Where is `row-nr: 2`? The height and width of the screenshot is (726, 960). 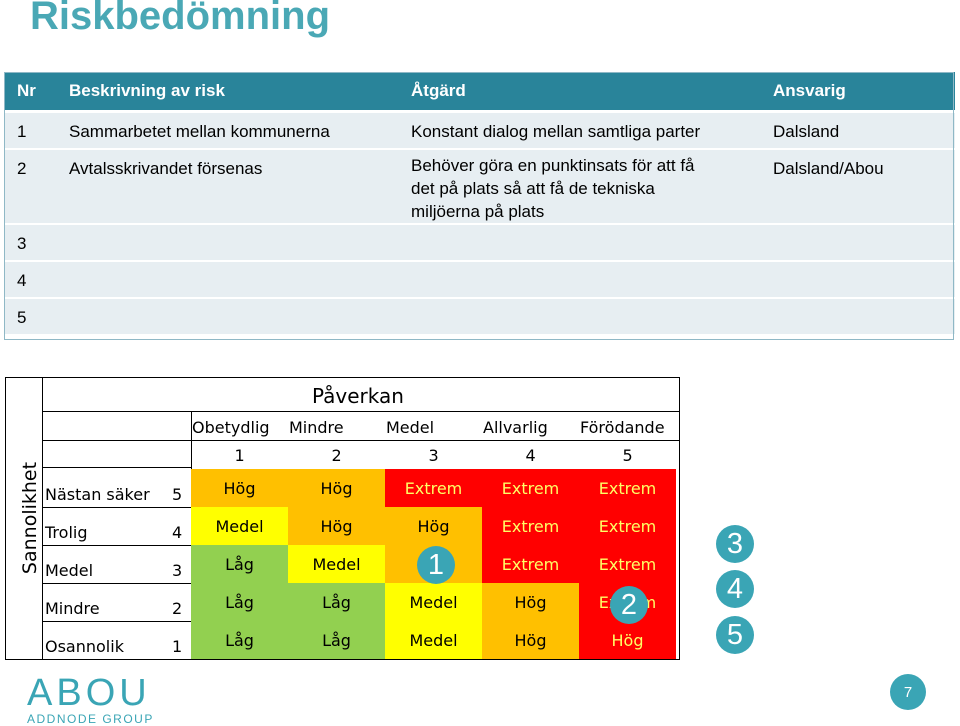 row-nr: 2 is located at coordinates (31, 187).